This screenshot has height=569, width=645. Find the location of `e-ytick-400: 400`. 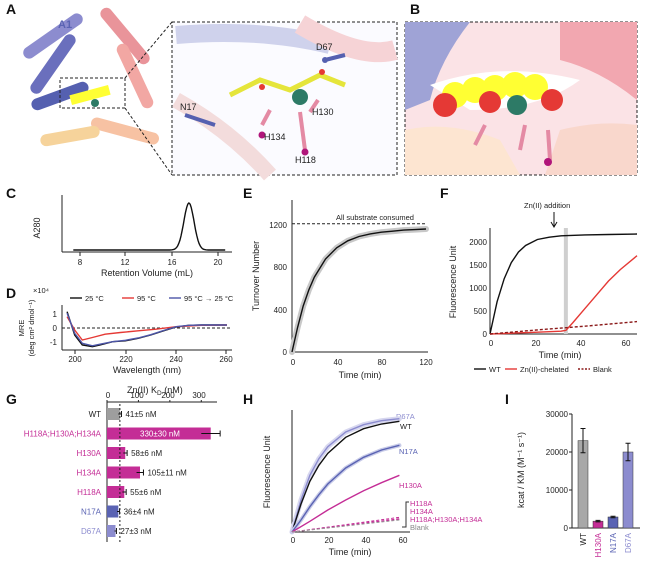

e-ytick-400: 400 is located at coordinates (281, 310).